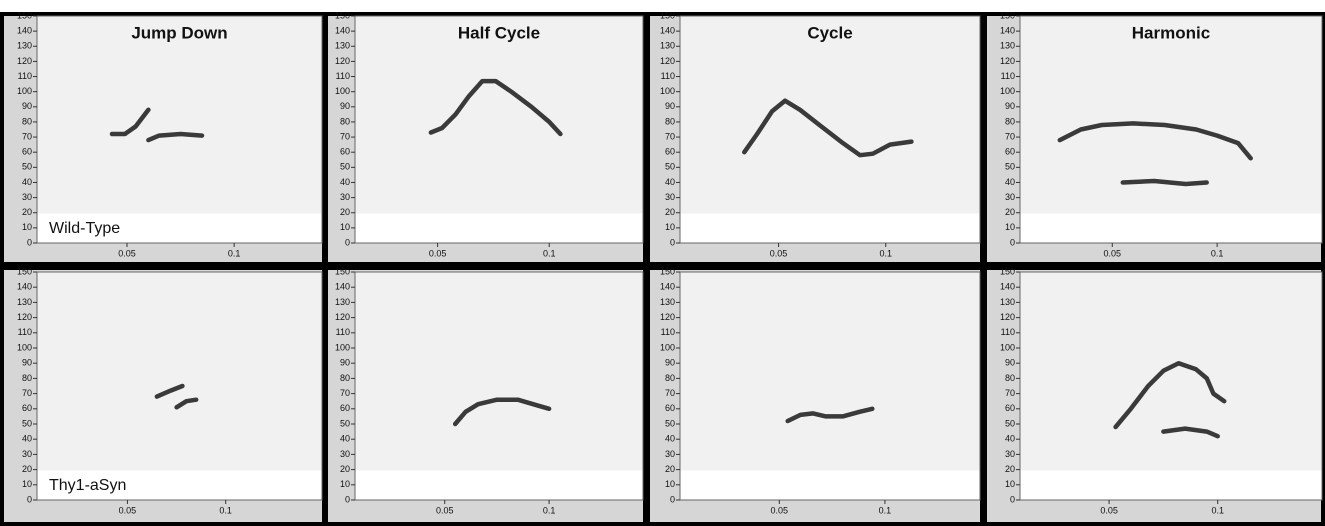 The width and height of the screenshot is (1325, 526). I want to click on trace, so click(830, 415).